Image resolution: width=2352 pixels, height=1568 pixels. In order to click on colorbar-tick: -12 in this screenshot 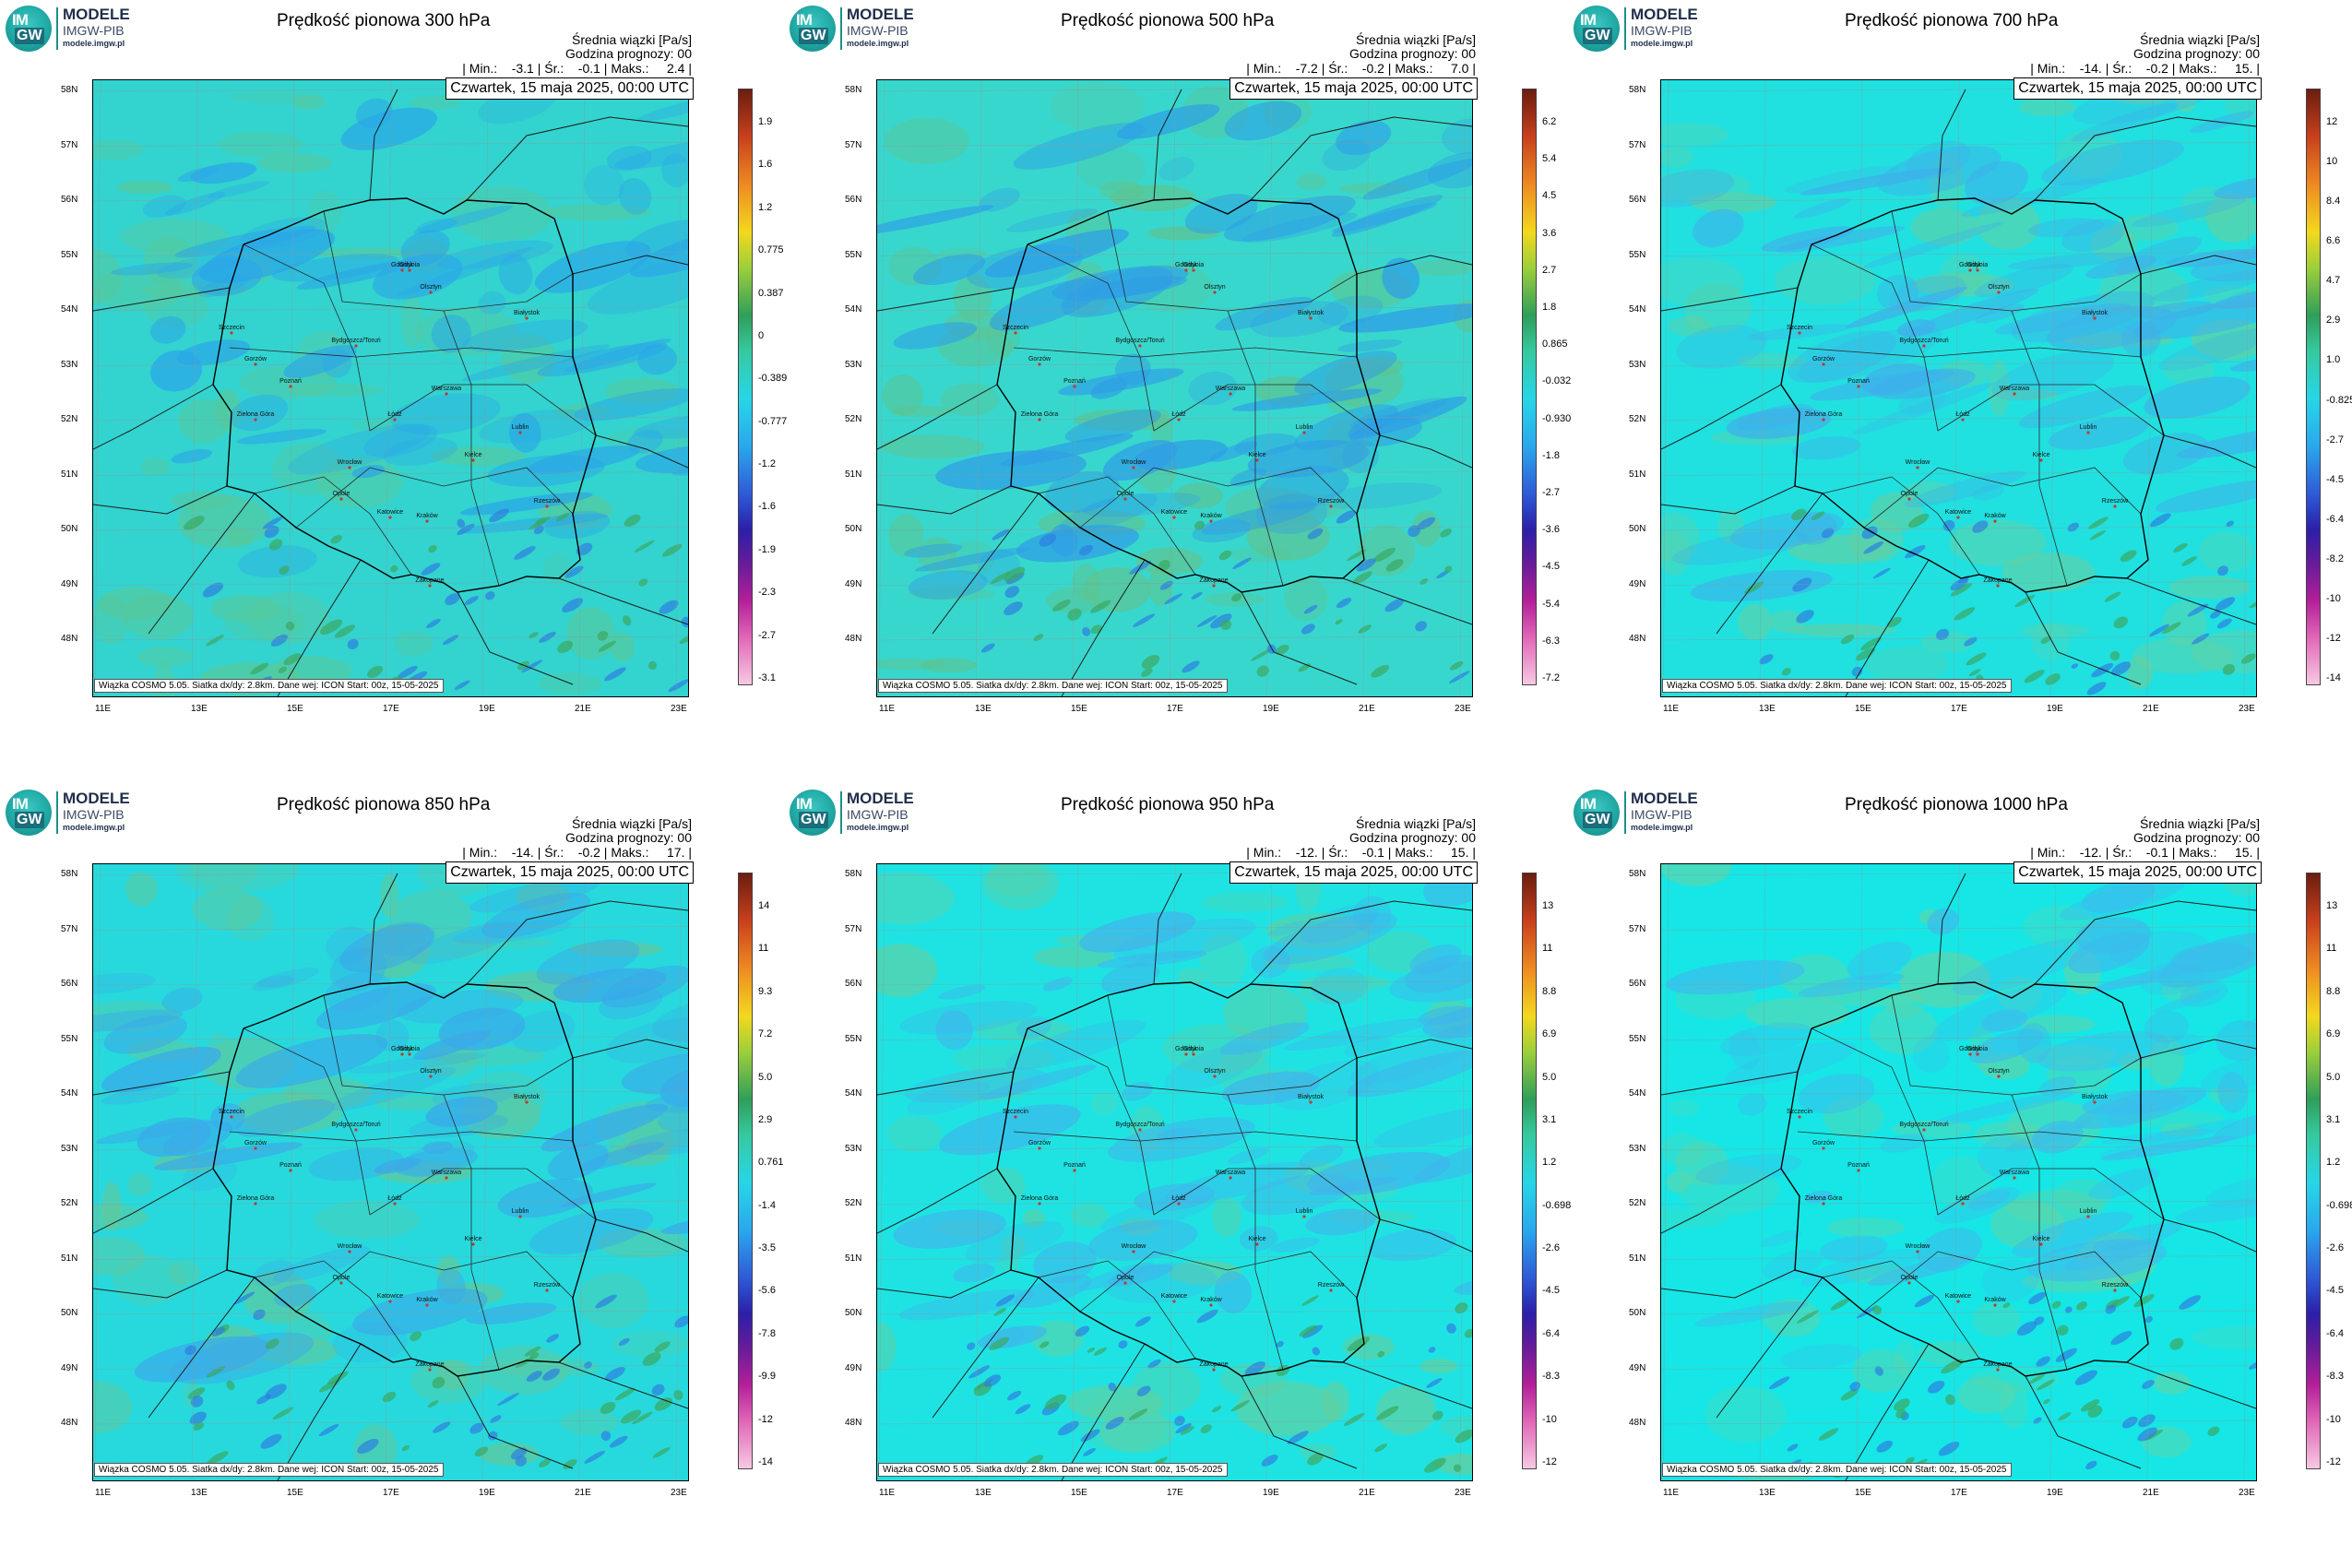, I will do `click(2333, 1461)`.